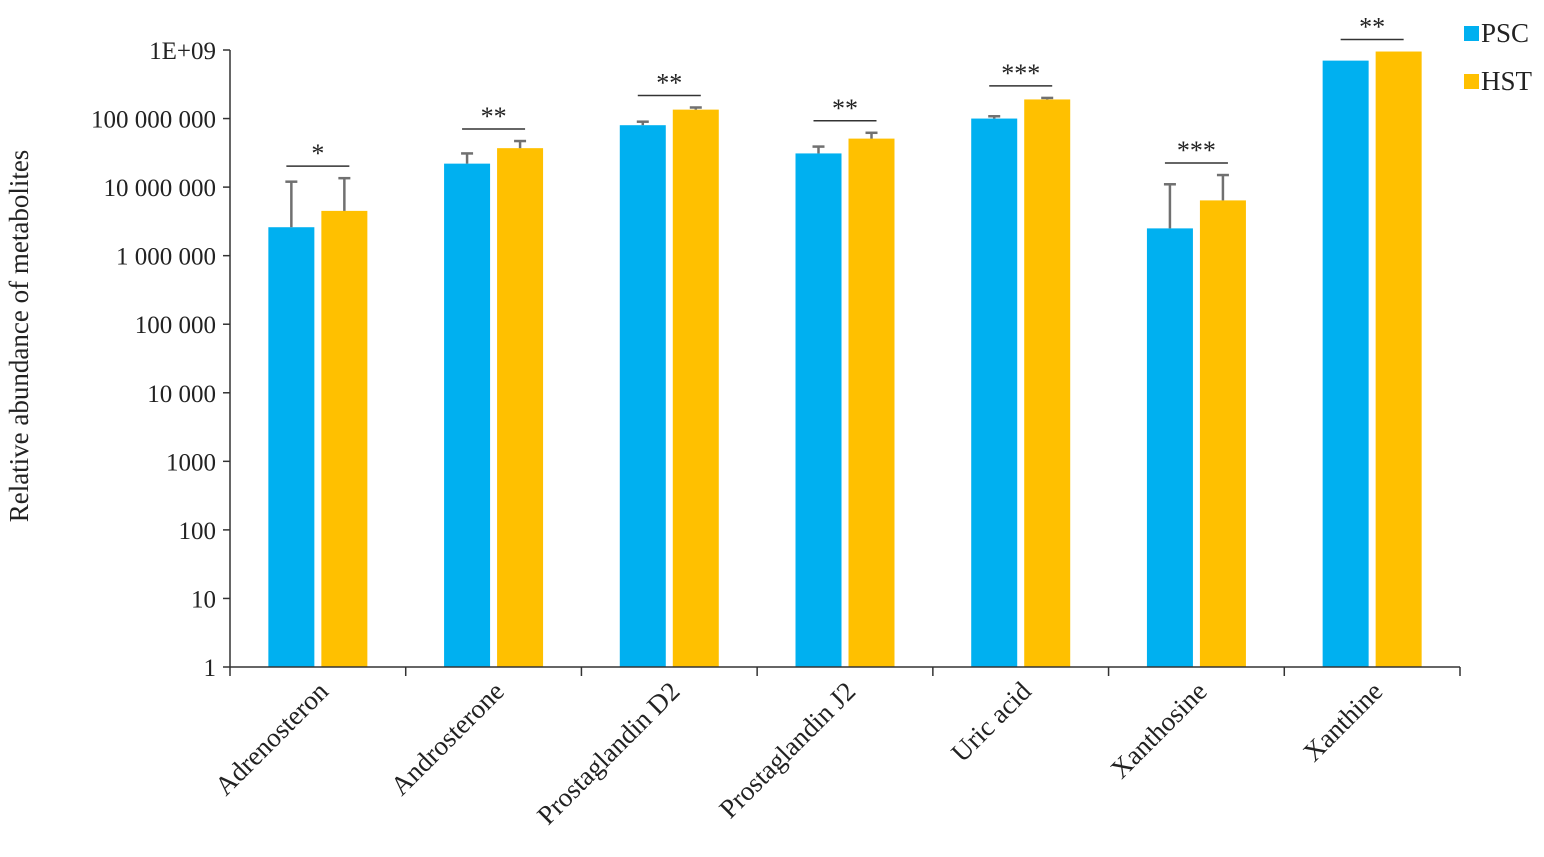 The height and width of the screenshot is (857, 1544). What do you see at coordinates (1471, 81) in the screenshot?
I see `legend-swatch-hst` at bounding box center [1471, 81].